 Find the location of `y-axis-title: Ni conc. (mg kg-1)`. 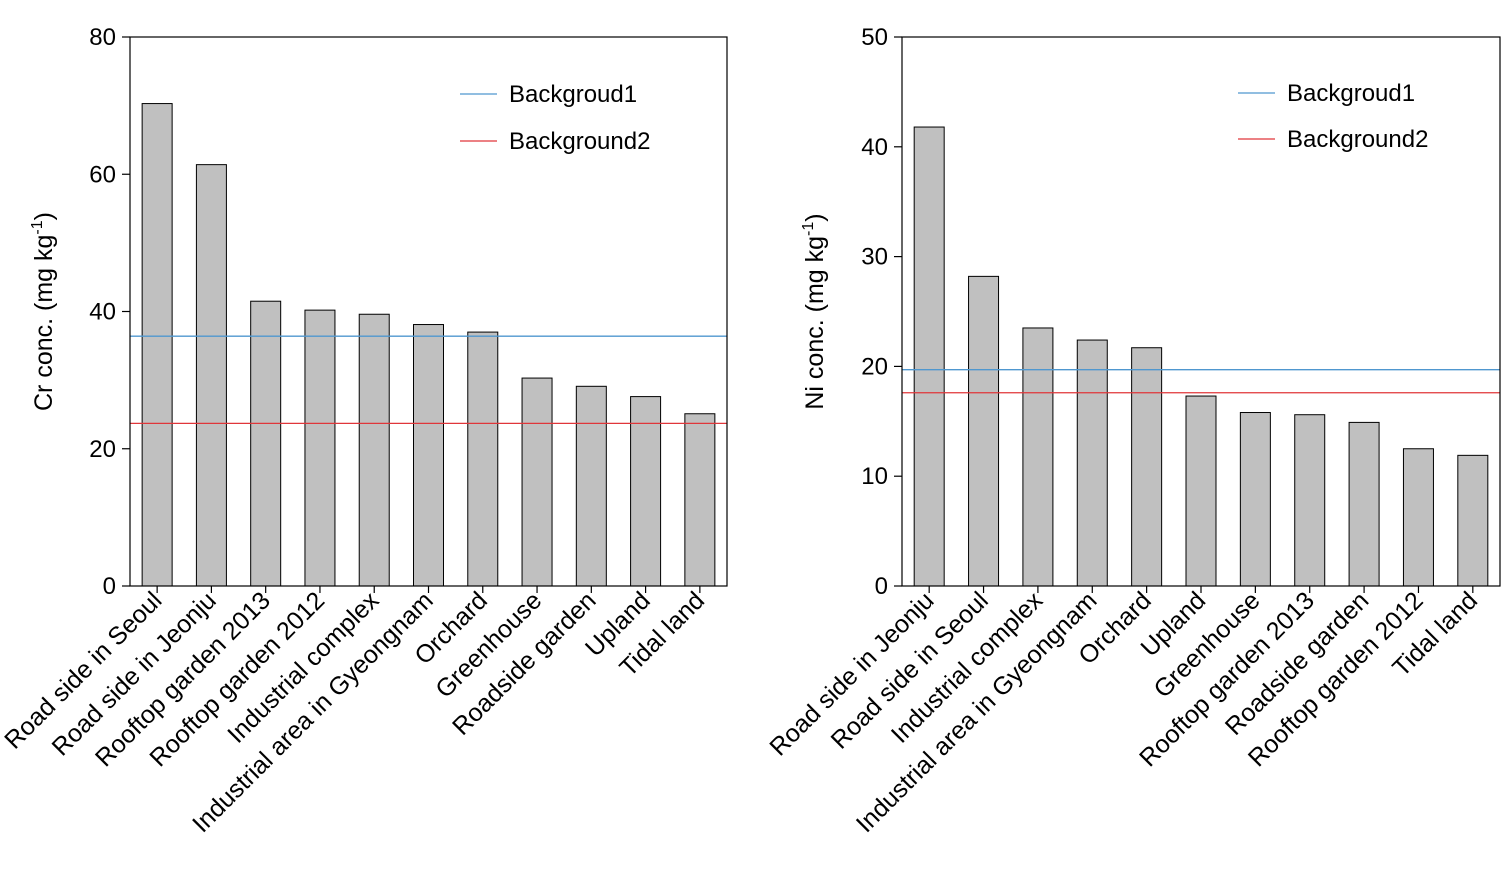

y-axis-title: Ni conc. (mg kg-1) is located at coordinates (814, 311).